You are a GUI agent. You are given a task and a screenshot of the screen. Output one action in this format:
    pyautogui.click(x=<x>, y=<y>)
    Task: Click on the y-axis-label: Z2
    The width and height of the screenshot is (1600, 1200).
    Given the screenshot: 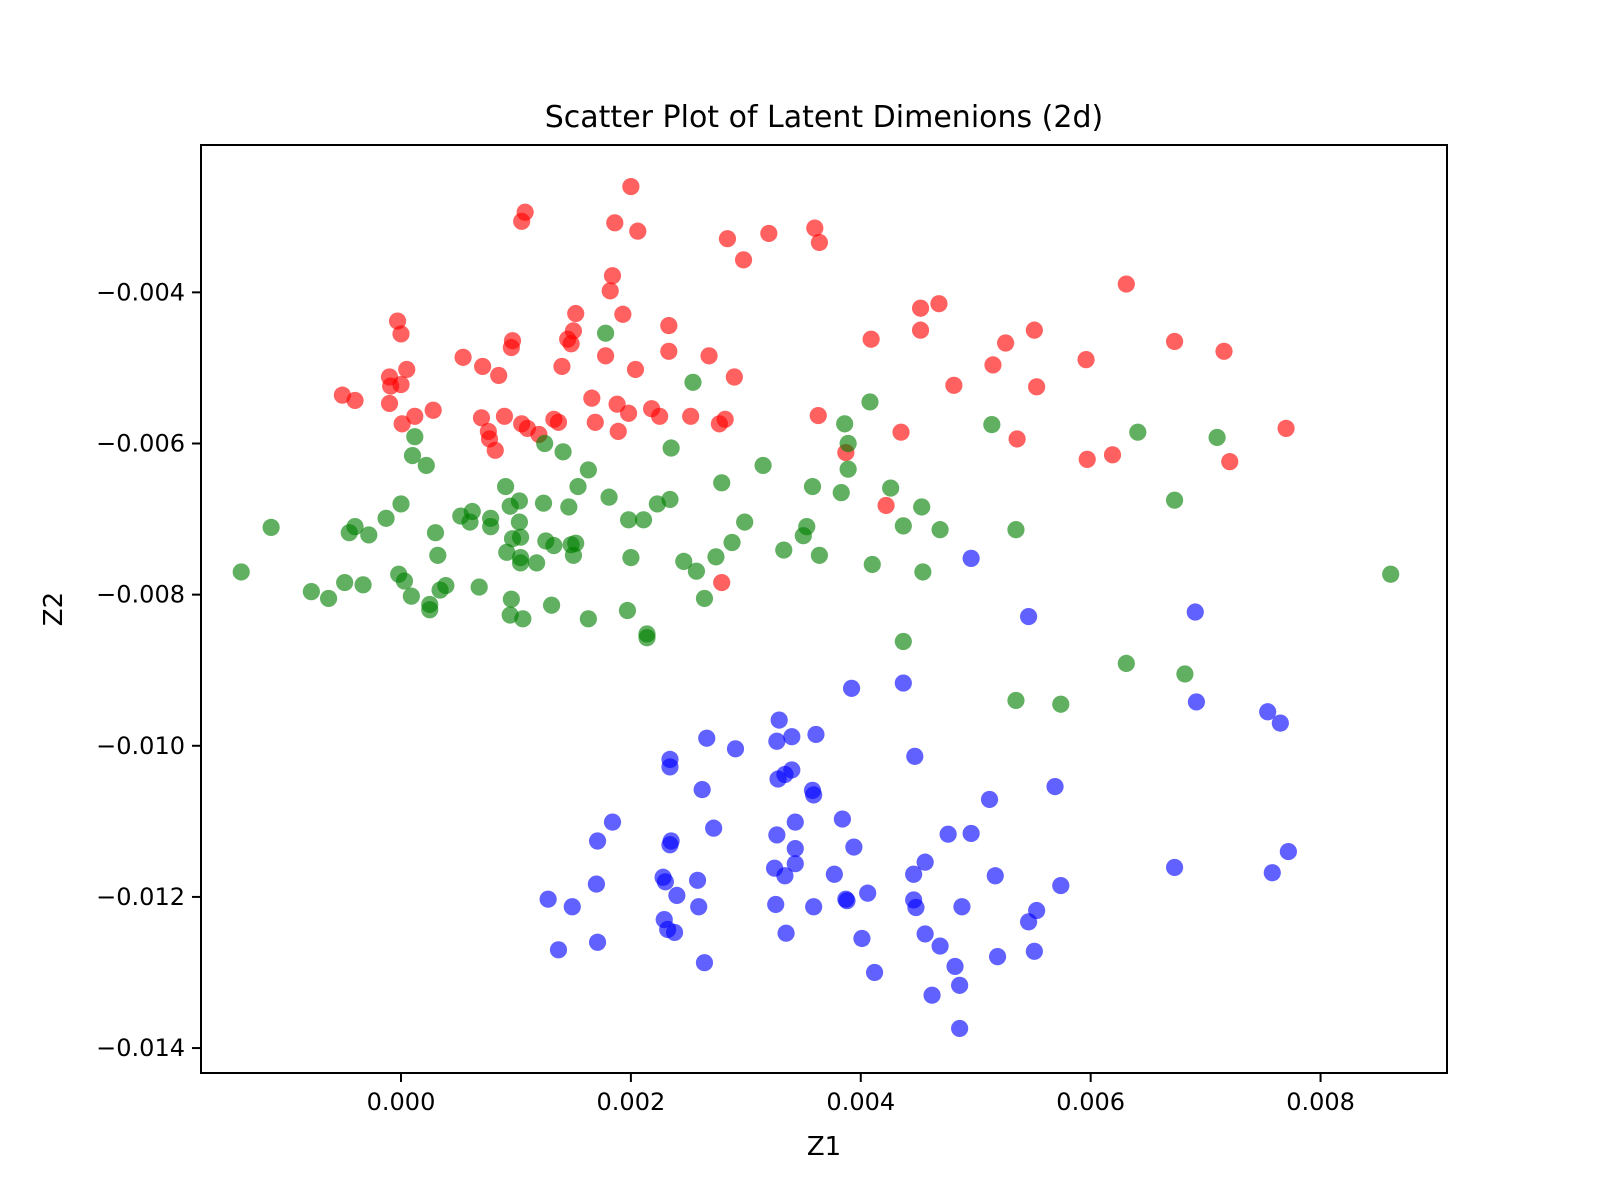 What is the action you would take?
    pyautogui.click(x=54, y=609)
    